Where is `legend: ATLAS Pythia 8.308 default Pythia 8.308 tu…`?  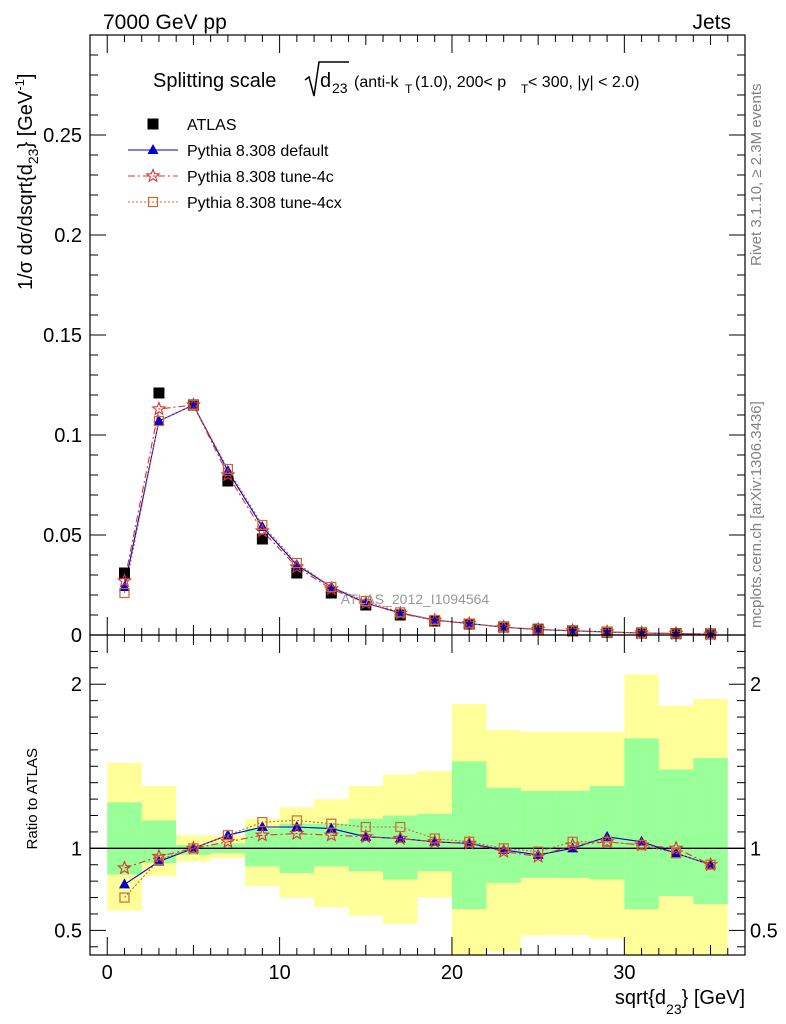
legend: ATLAS Pythia 8.308 default Pythia 8.308 tu… is located at coordinates (235, 164).